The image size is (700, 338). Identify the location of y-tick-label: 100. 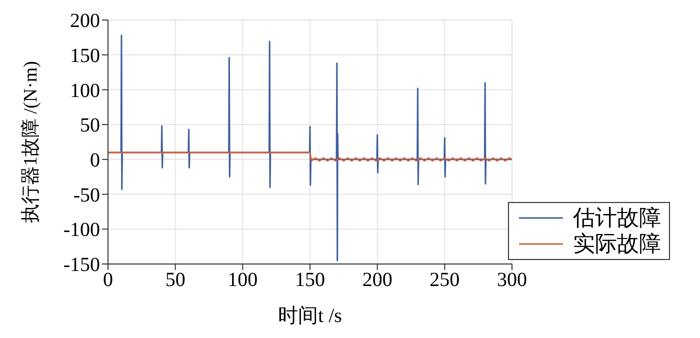
(85, 91).